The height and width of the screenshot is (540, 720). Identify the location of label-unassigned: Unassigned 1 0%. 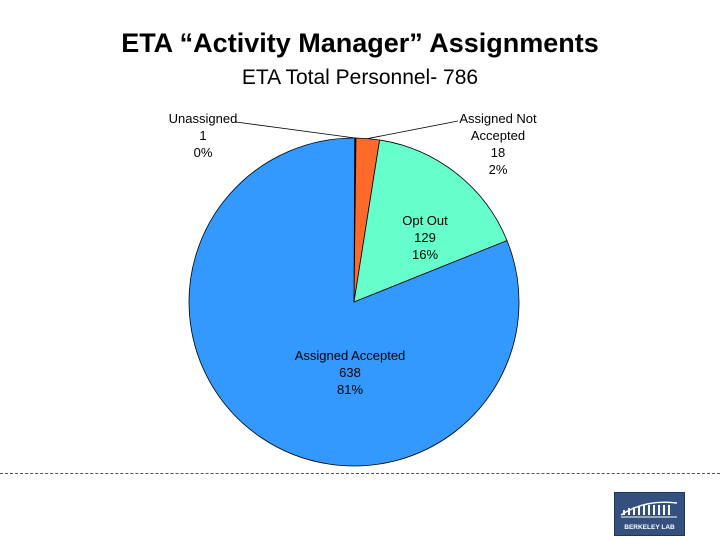
(203, 135).